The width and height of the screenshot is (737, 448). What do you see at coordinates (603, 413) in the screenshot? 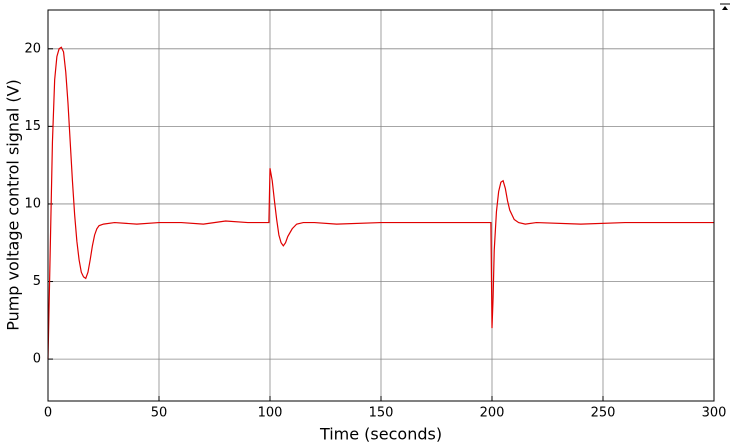
I see `x-tick-label: 250` at bounding box center [603, 413].